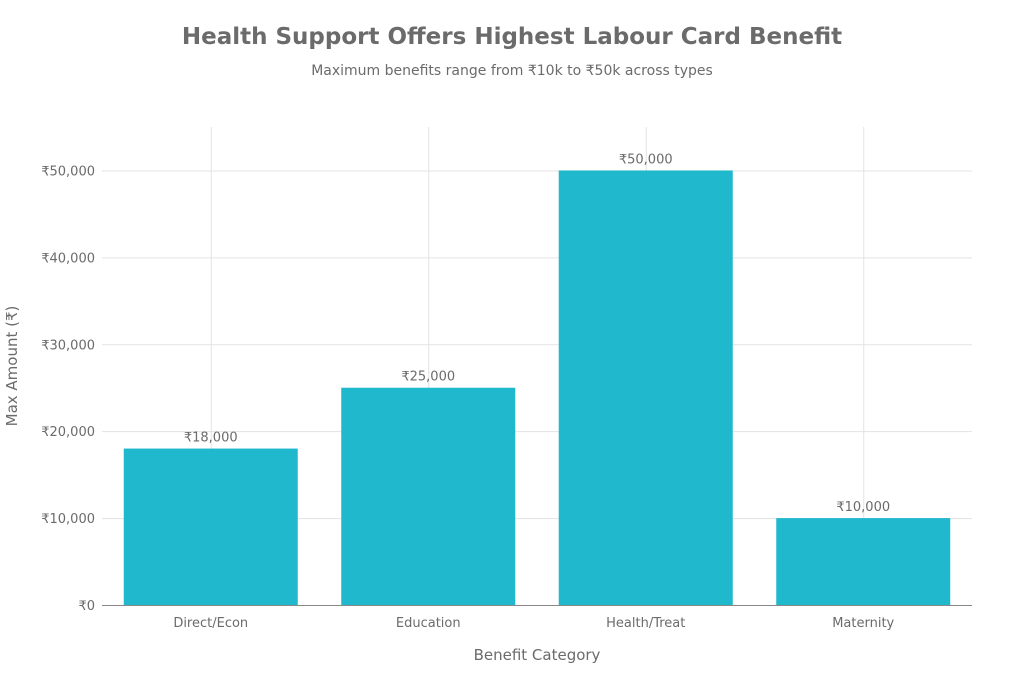  I want to click on y-axis-ticks: ₹0 ₹10,000 ₹20,000 ₹30,000 ₹40,000 ₹50,000, so click(68, 389).